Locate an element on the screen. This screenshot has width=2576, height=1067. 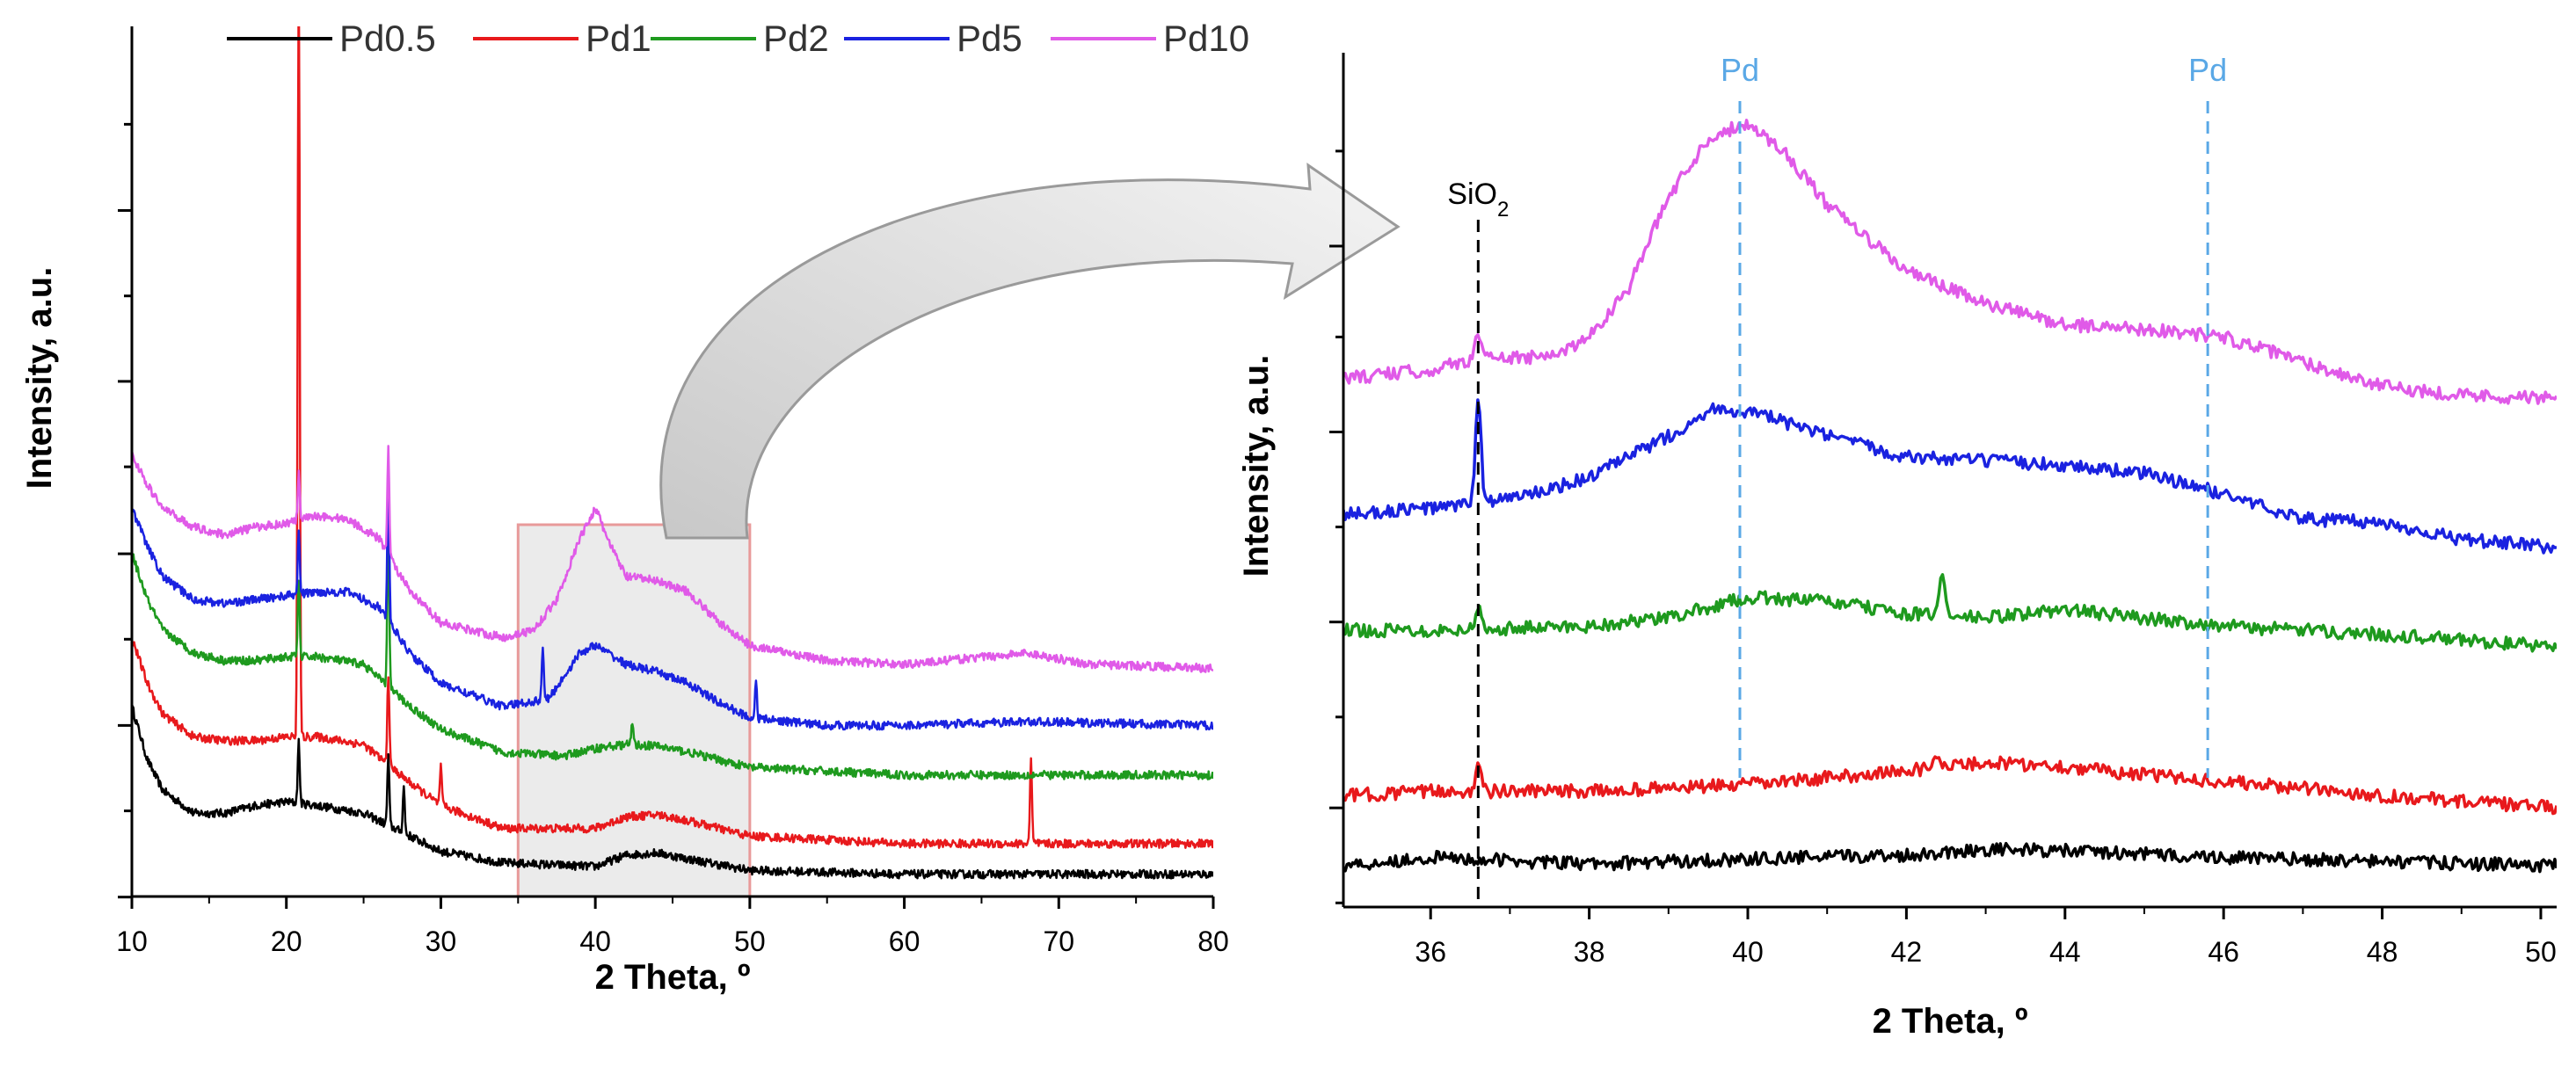
left-x-tick-label: 50 is located at coordinates (750, 941).